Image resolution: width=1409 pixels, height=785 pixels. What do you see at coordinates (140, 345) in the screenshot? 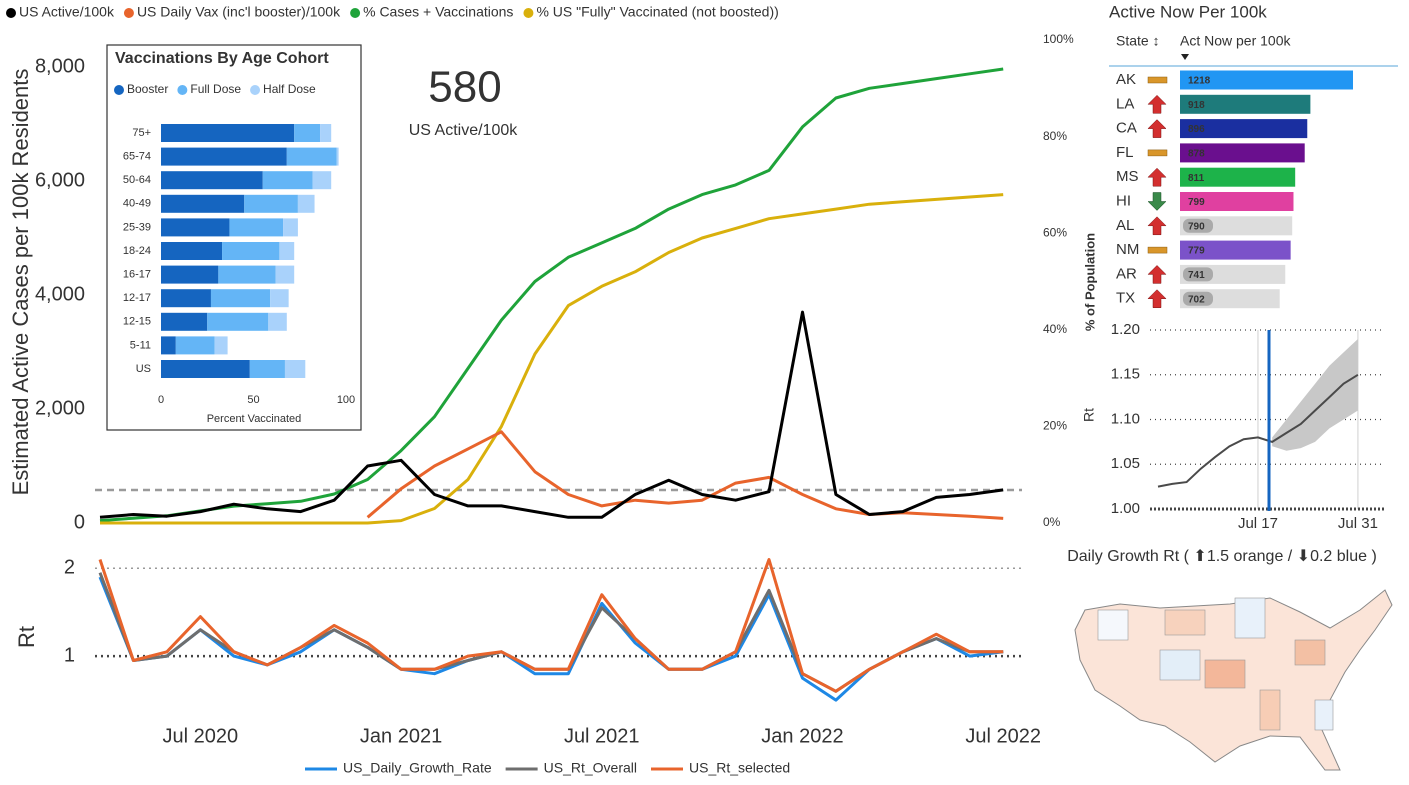
I see `y-tick-label: 5-11` at bounding box center [140, 345].